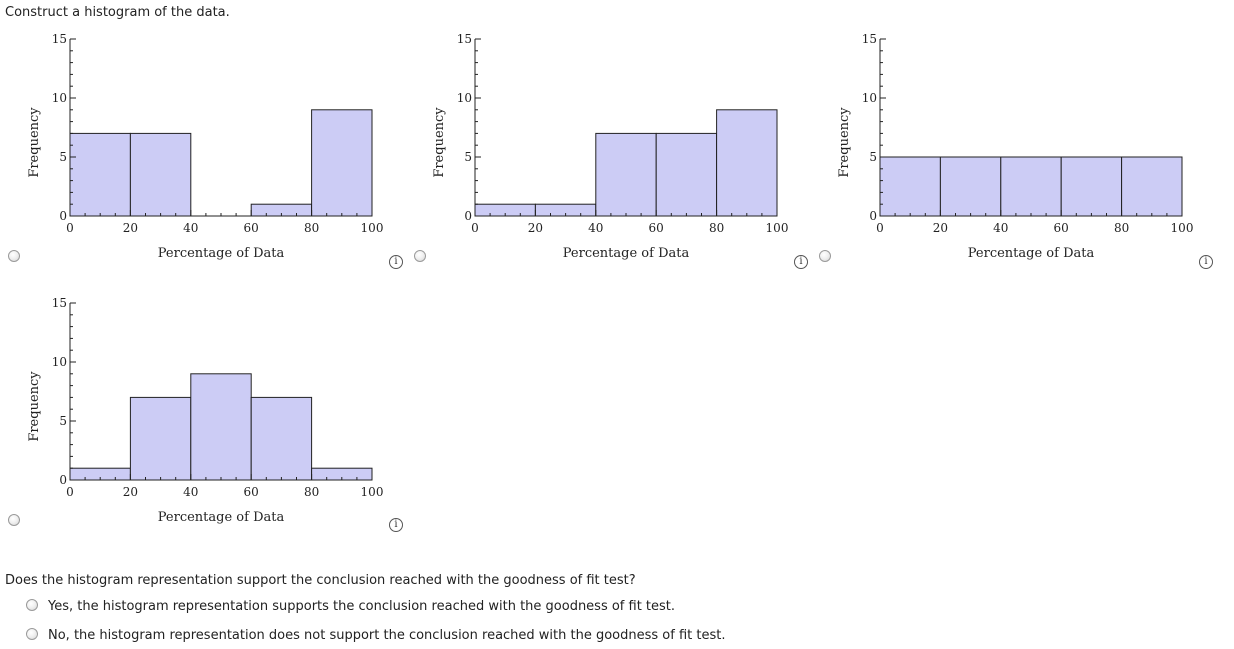 The width and height of the screenshot is (1234, 649). What do you see at coordinates (14, 520) in the screenshot?
I see `radio-option-d` at bounding box center [14, 520].